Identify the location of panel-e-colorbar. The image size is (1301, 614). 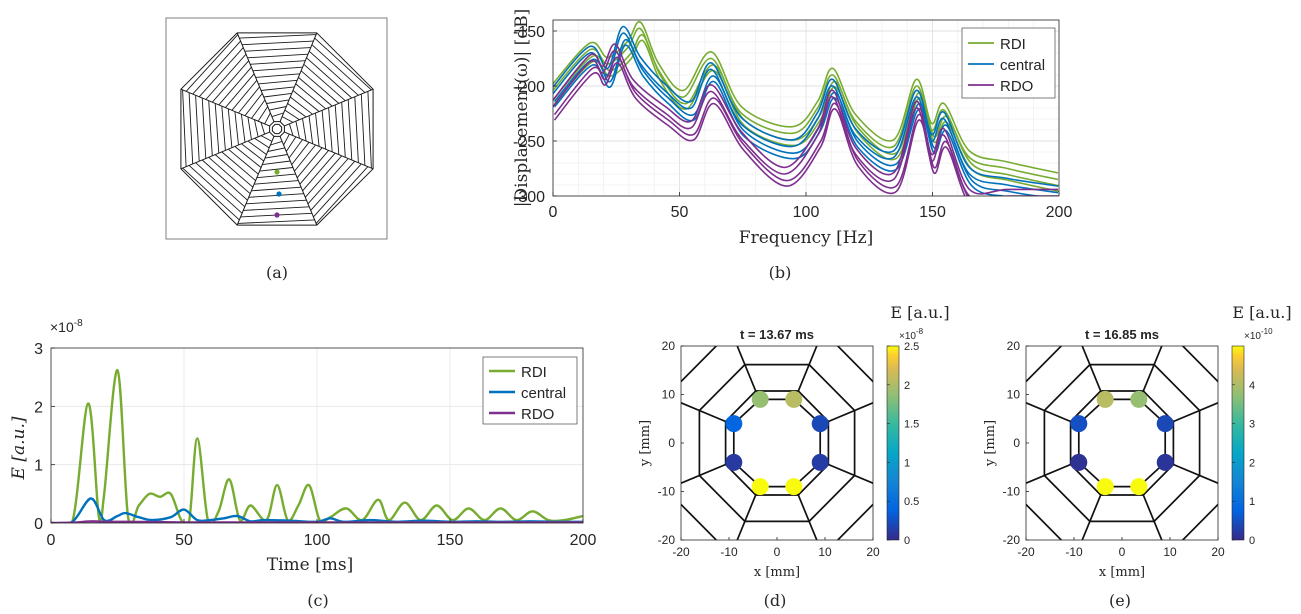
(1238, 443).